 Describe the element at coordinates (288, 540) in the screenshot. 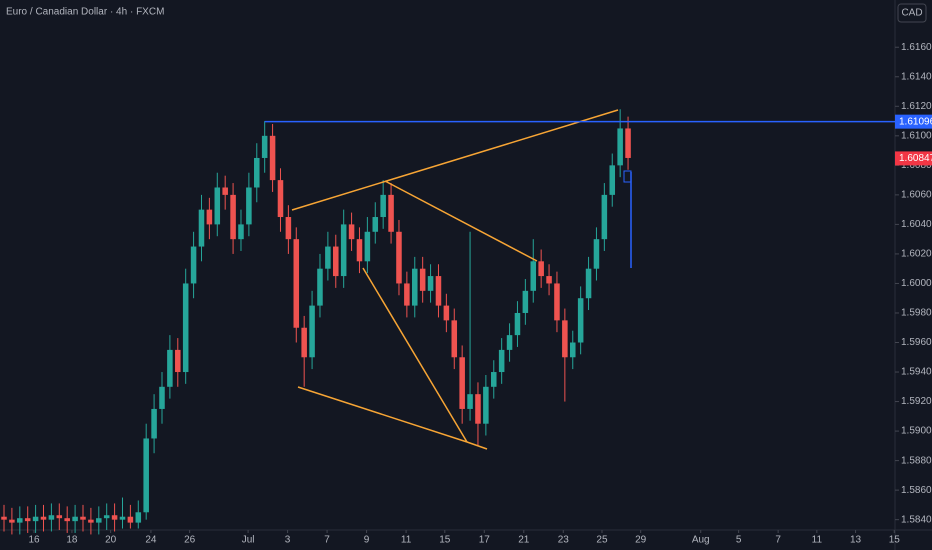

I see `x-tick-label: 3` at that location.